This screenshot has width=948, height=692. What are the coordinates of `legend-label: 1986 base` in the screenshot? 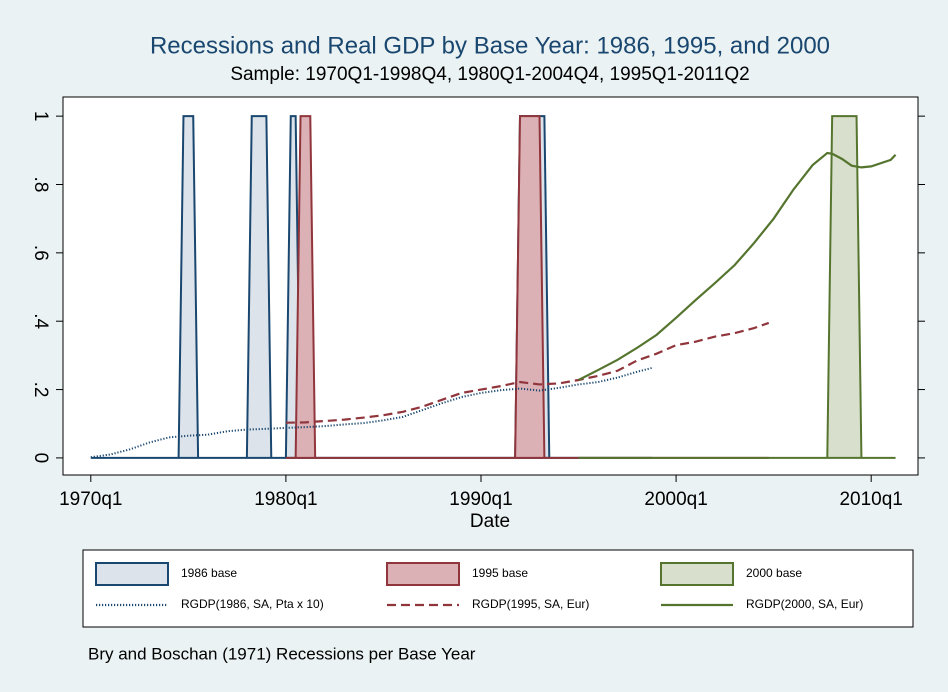 It's located at (209, 573).